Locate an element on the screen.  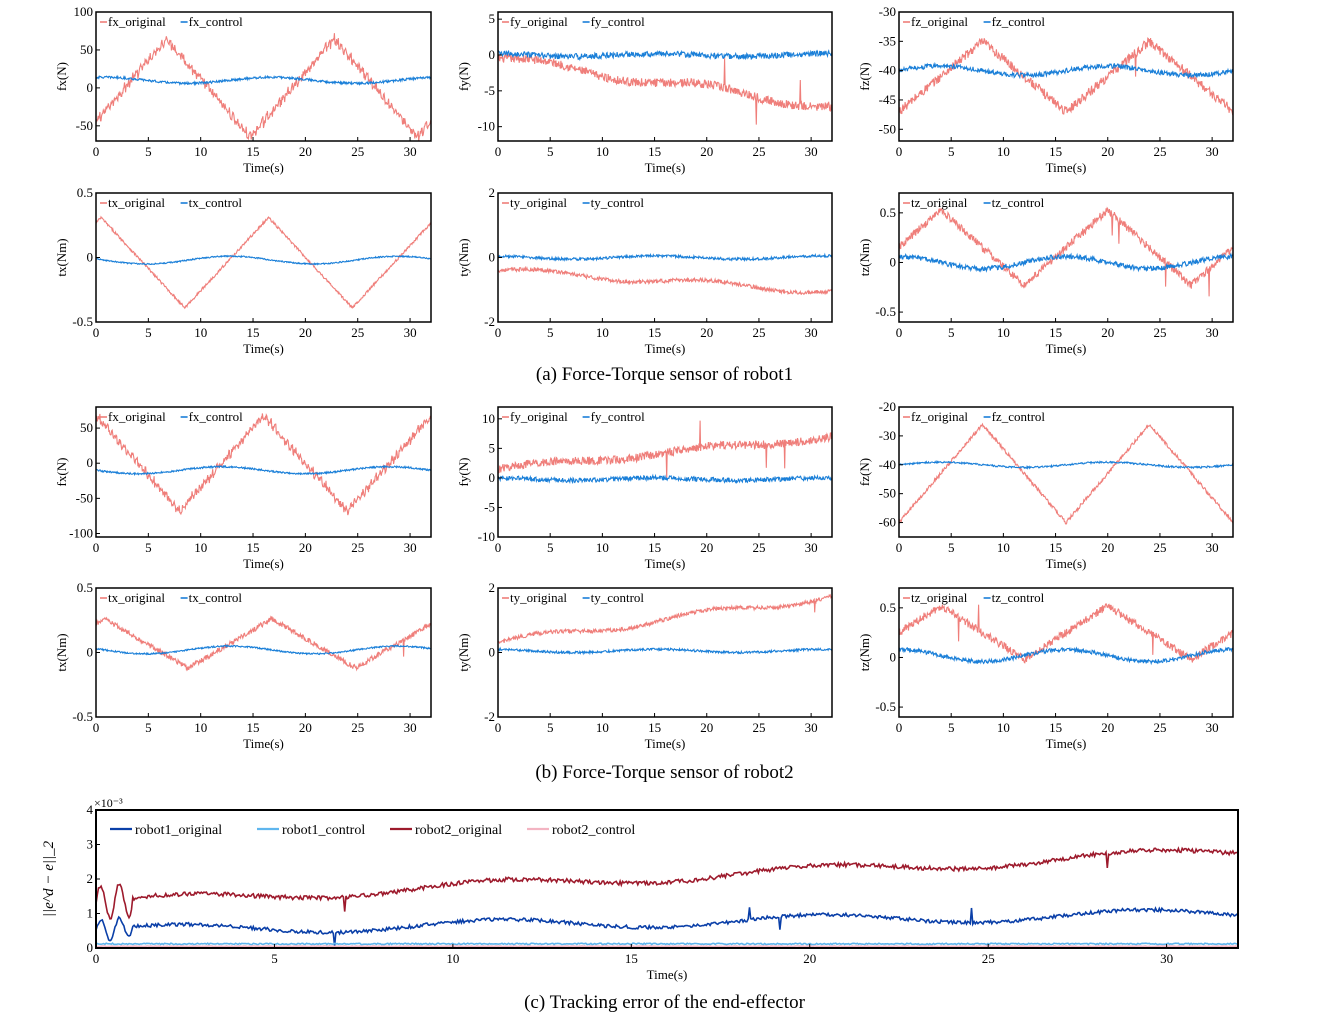
legend-label-fz_original: fz_original is located at coordinates (939, 21).